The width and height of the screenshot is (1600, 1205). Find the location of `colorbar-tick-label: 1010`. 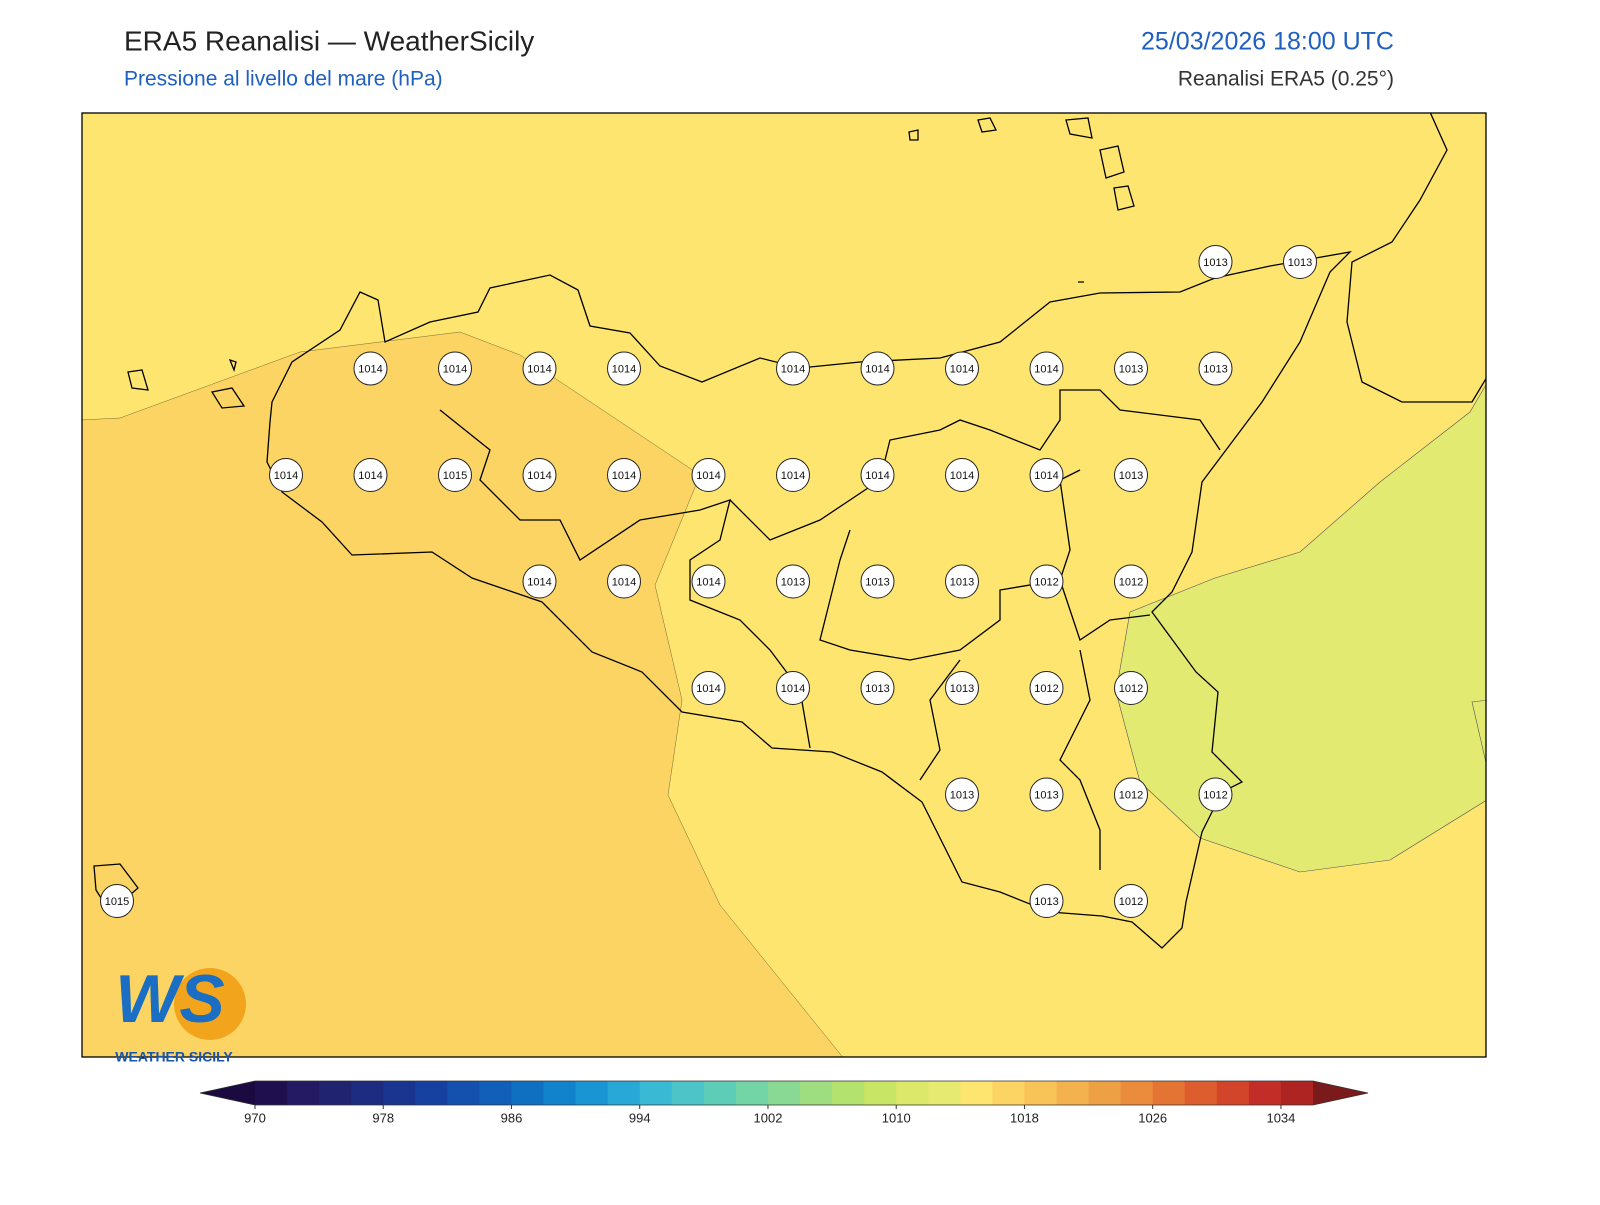

colorbar-tick-label: 1010 is located at coordinates (896, 1117).